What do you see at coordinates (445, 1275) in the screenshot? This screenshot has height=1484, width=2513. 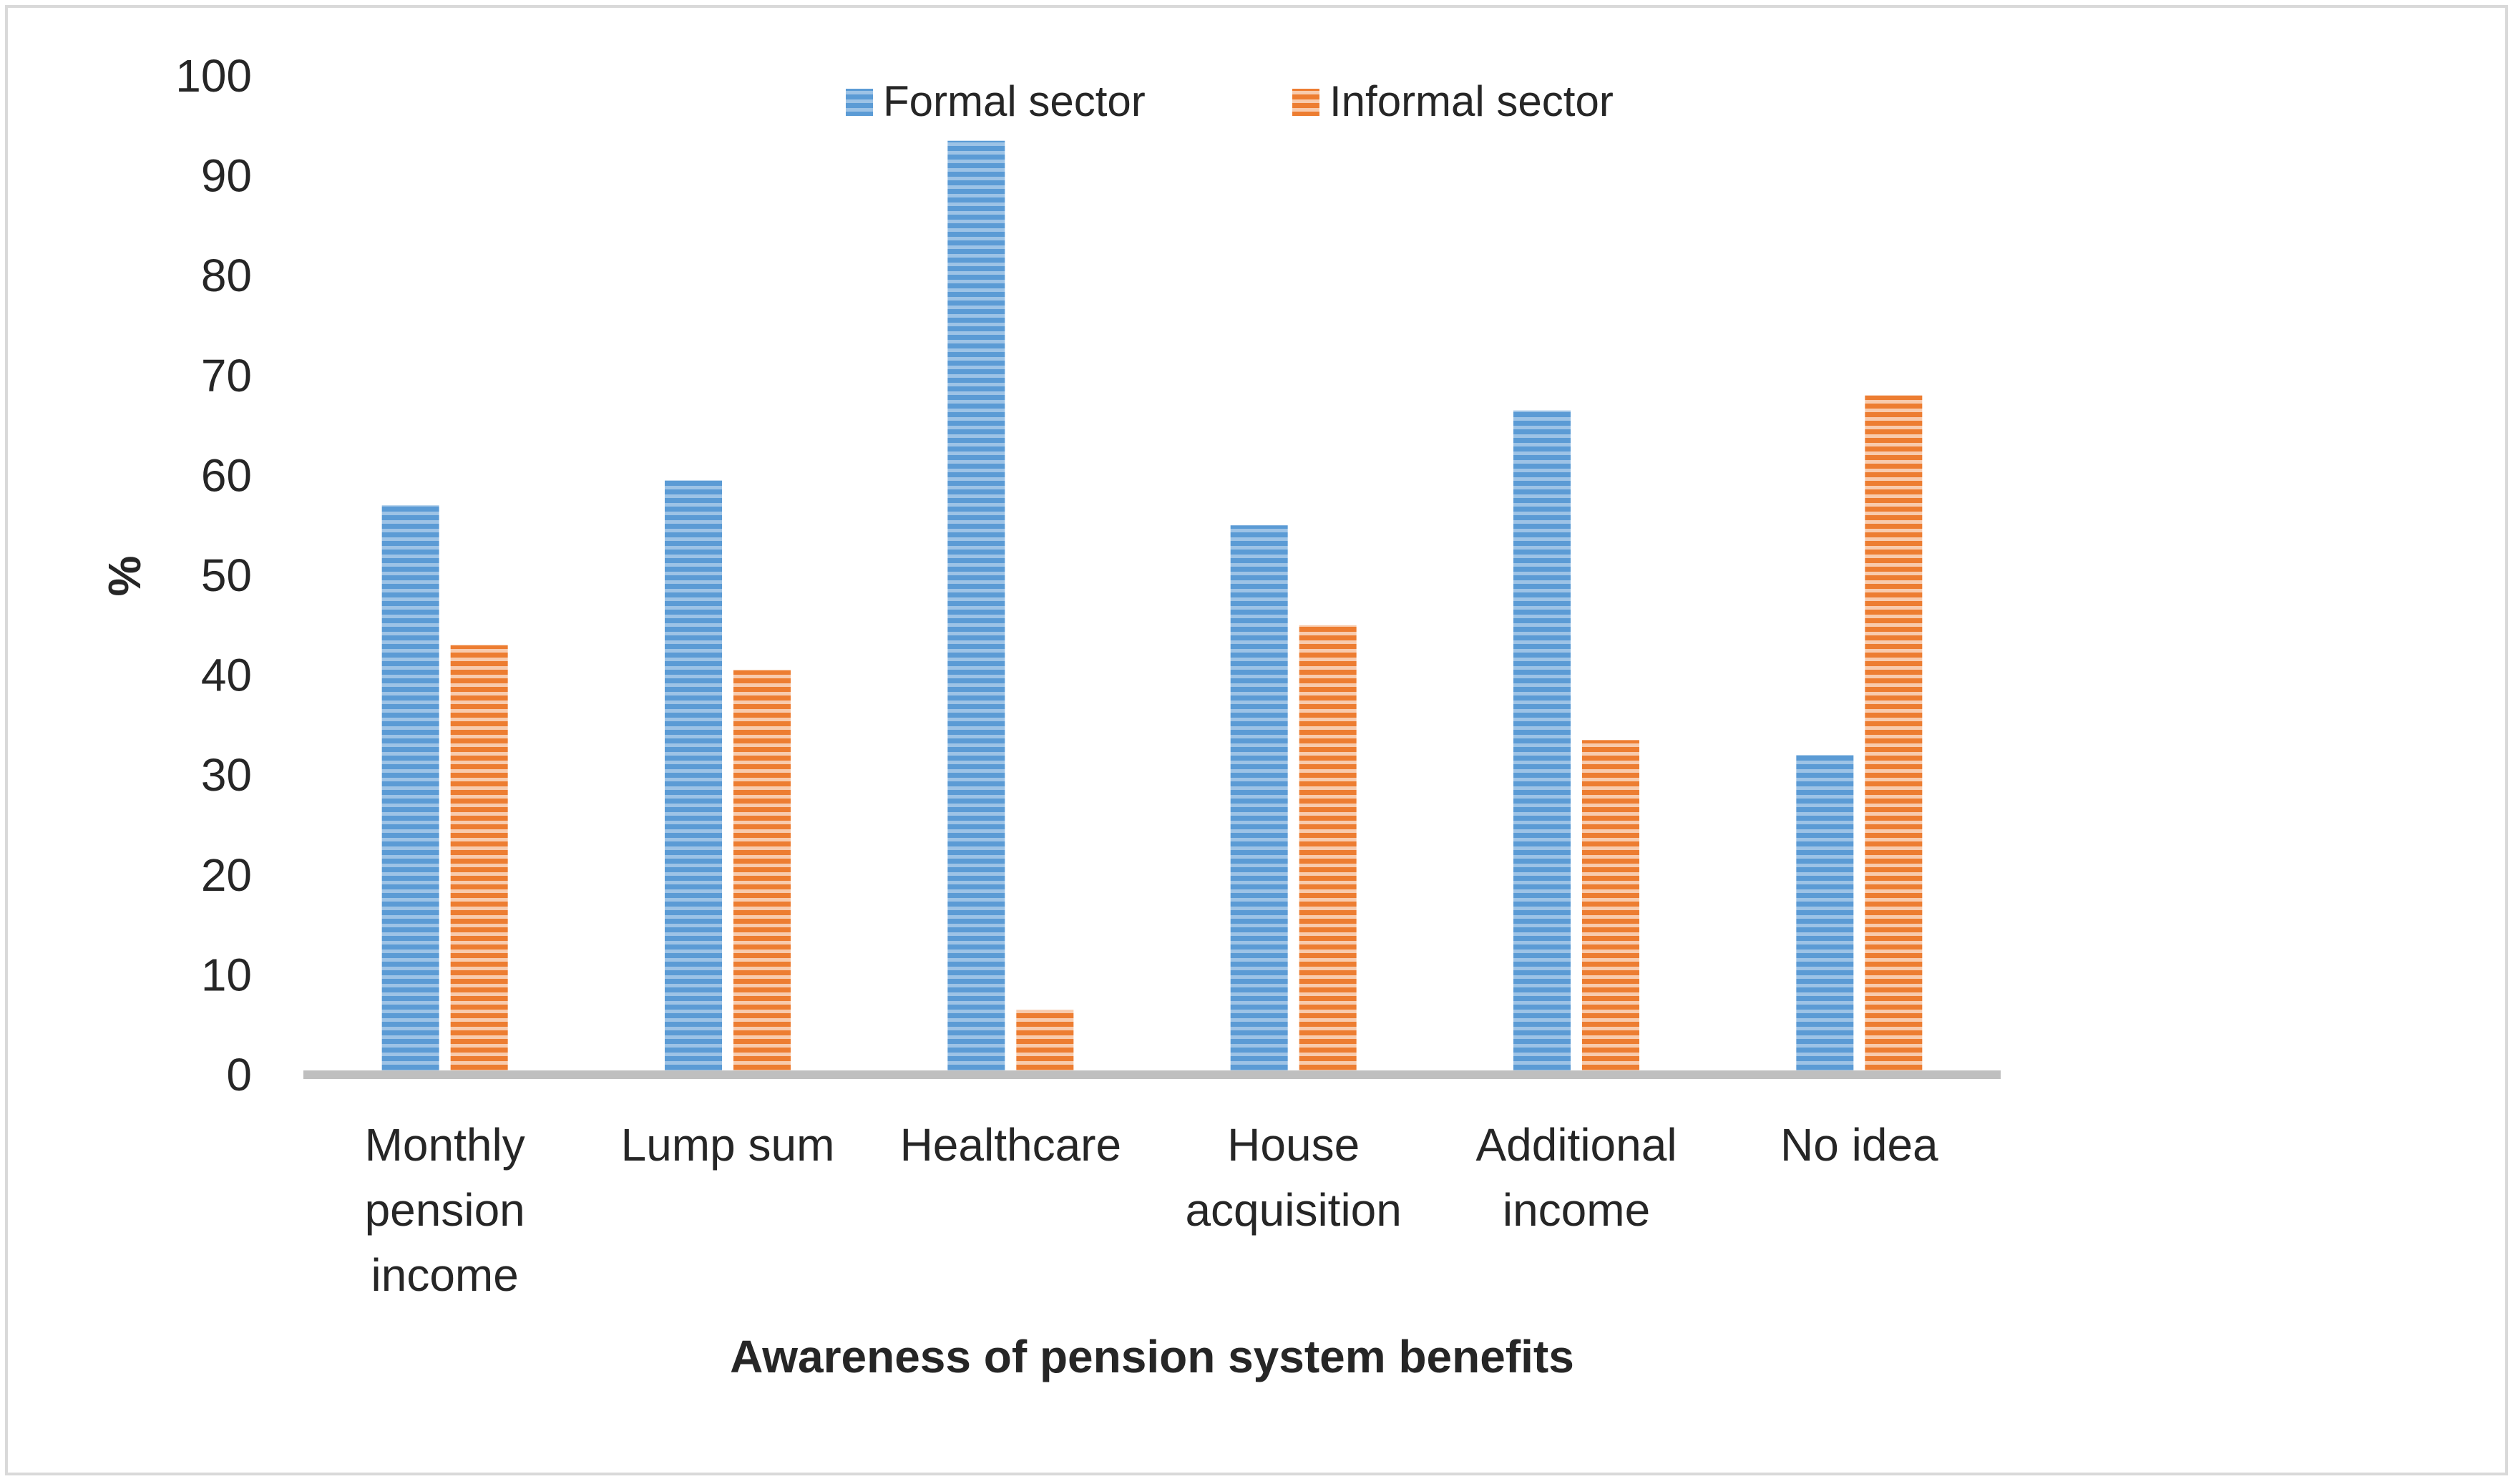 I see `category-label-0-2: income` at bounding box center [445, 1275].